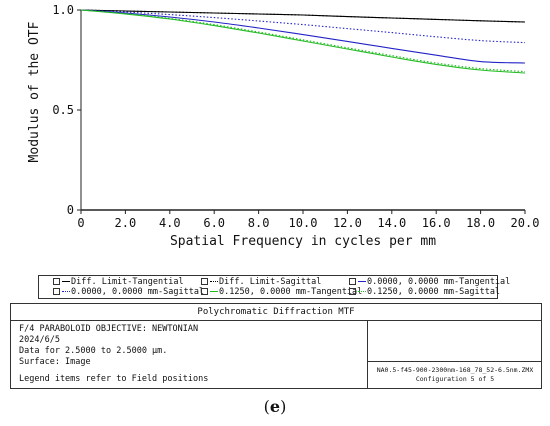 This screenshot has width=550, height=426. What do you see at coordinates (266, 406) in the screenshot?
I see `caption-open-paren: (` at bounding box center [266, 406].